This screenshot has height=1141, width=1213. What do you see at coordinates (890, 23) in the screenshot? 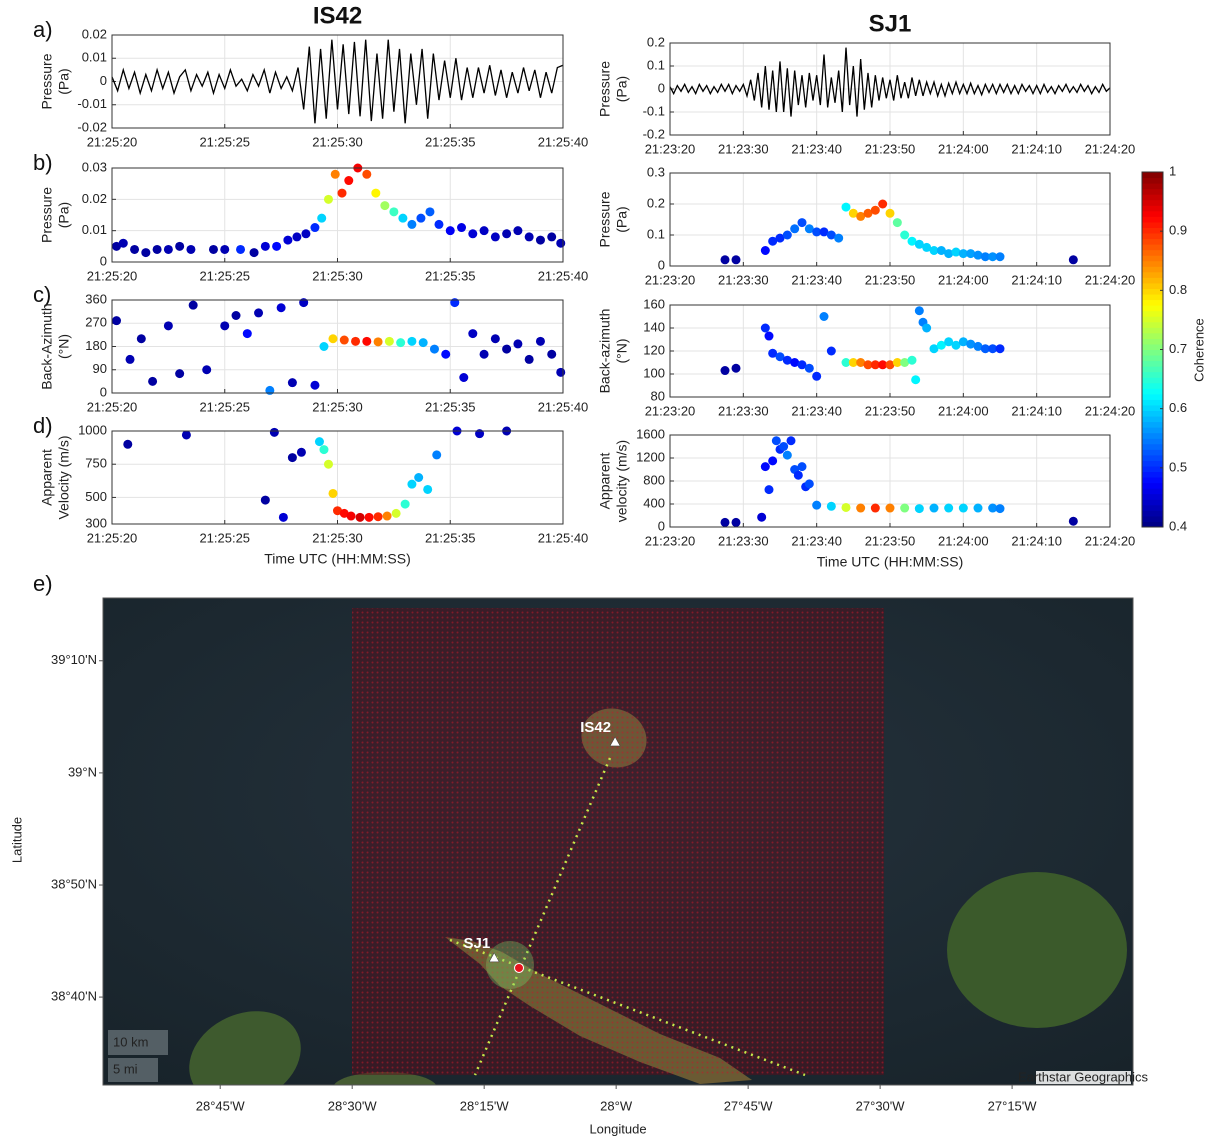
I see `chart-title: SJ1` at bounding box center [890, 23].